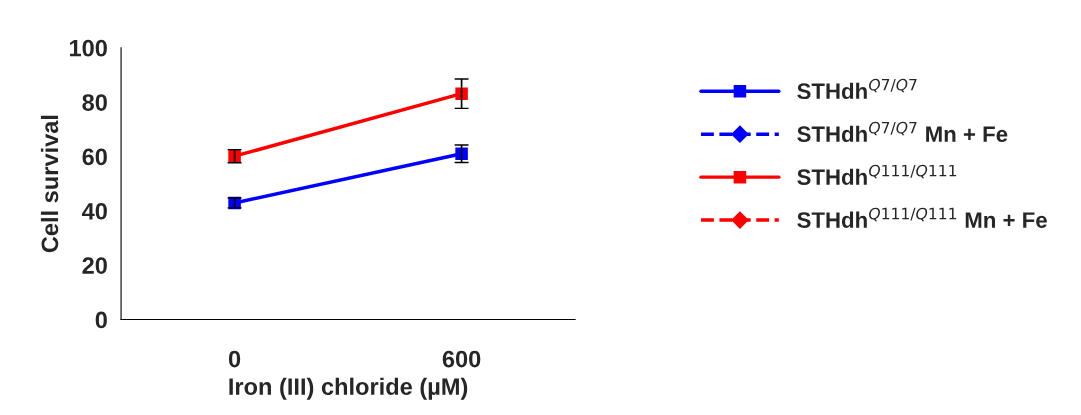  I want to click on y-tick-label: 20, so click(94, 265).